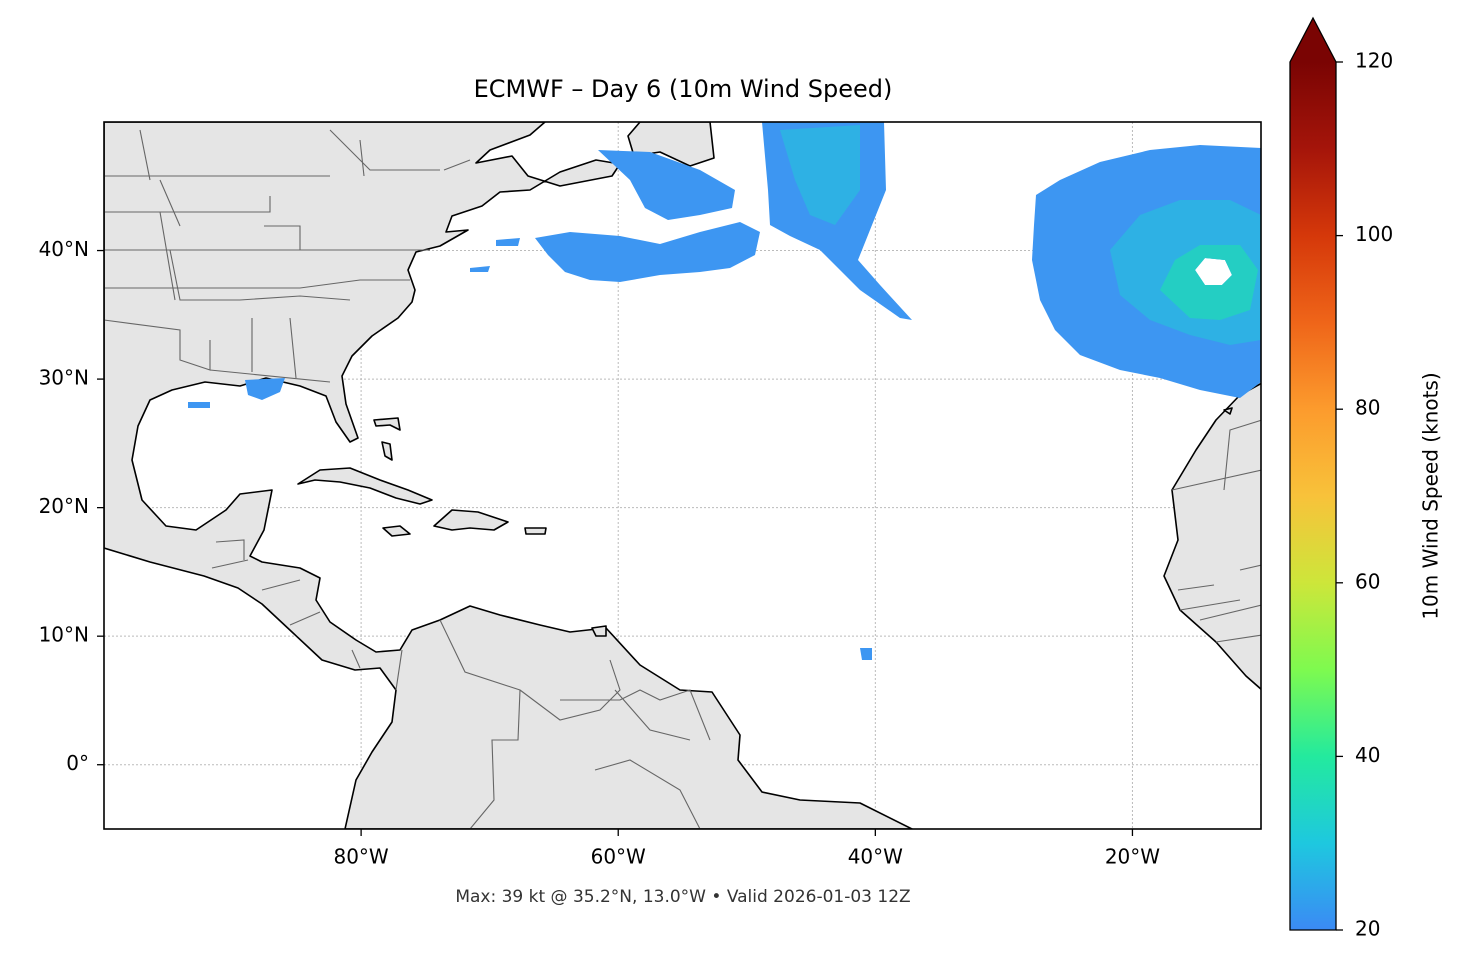 The height and width of the screenshot is (973, 1466). What do you see at coordinates (1209, 282) in the screenshot?
I see `cyclone-max` at bounding box center [1209, 282].